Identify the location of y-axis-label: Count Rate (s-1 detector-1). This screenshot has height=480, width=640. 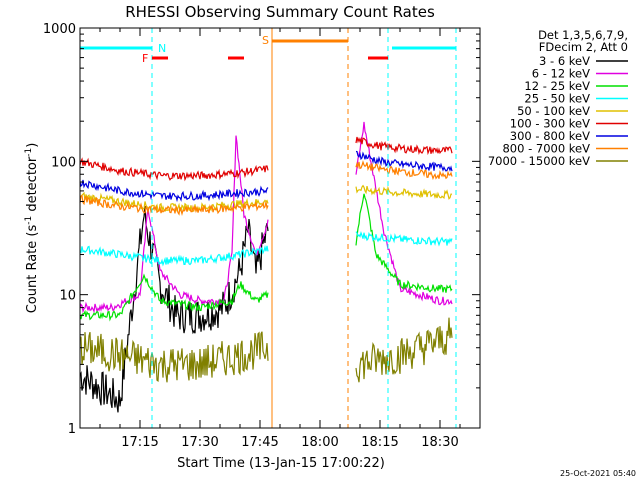
(32, 228).